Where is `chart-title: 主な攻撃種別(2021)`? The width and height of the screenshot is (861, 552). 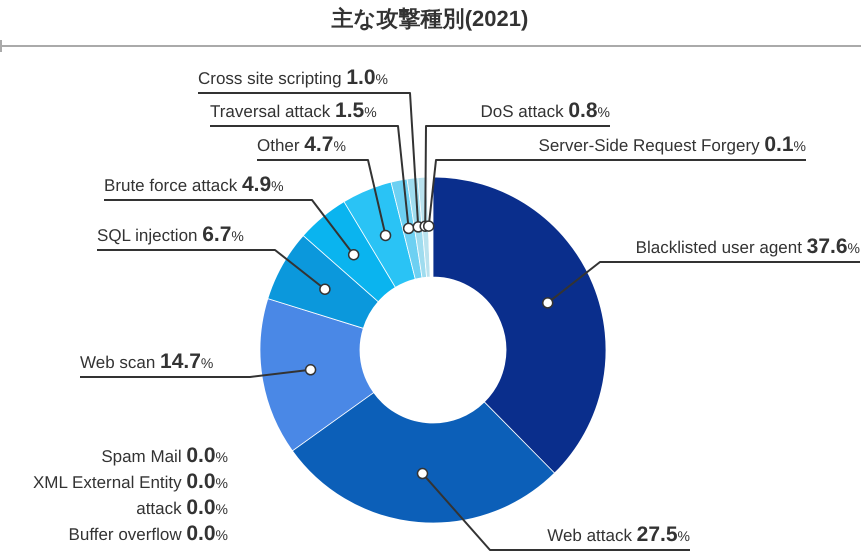
chart-title: 主な攻撃種別(2021) is located at coordinates (429, 18).